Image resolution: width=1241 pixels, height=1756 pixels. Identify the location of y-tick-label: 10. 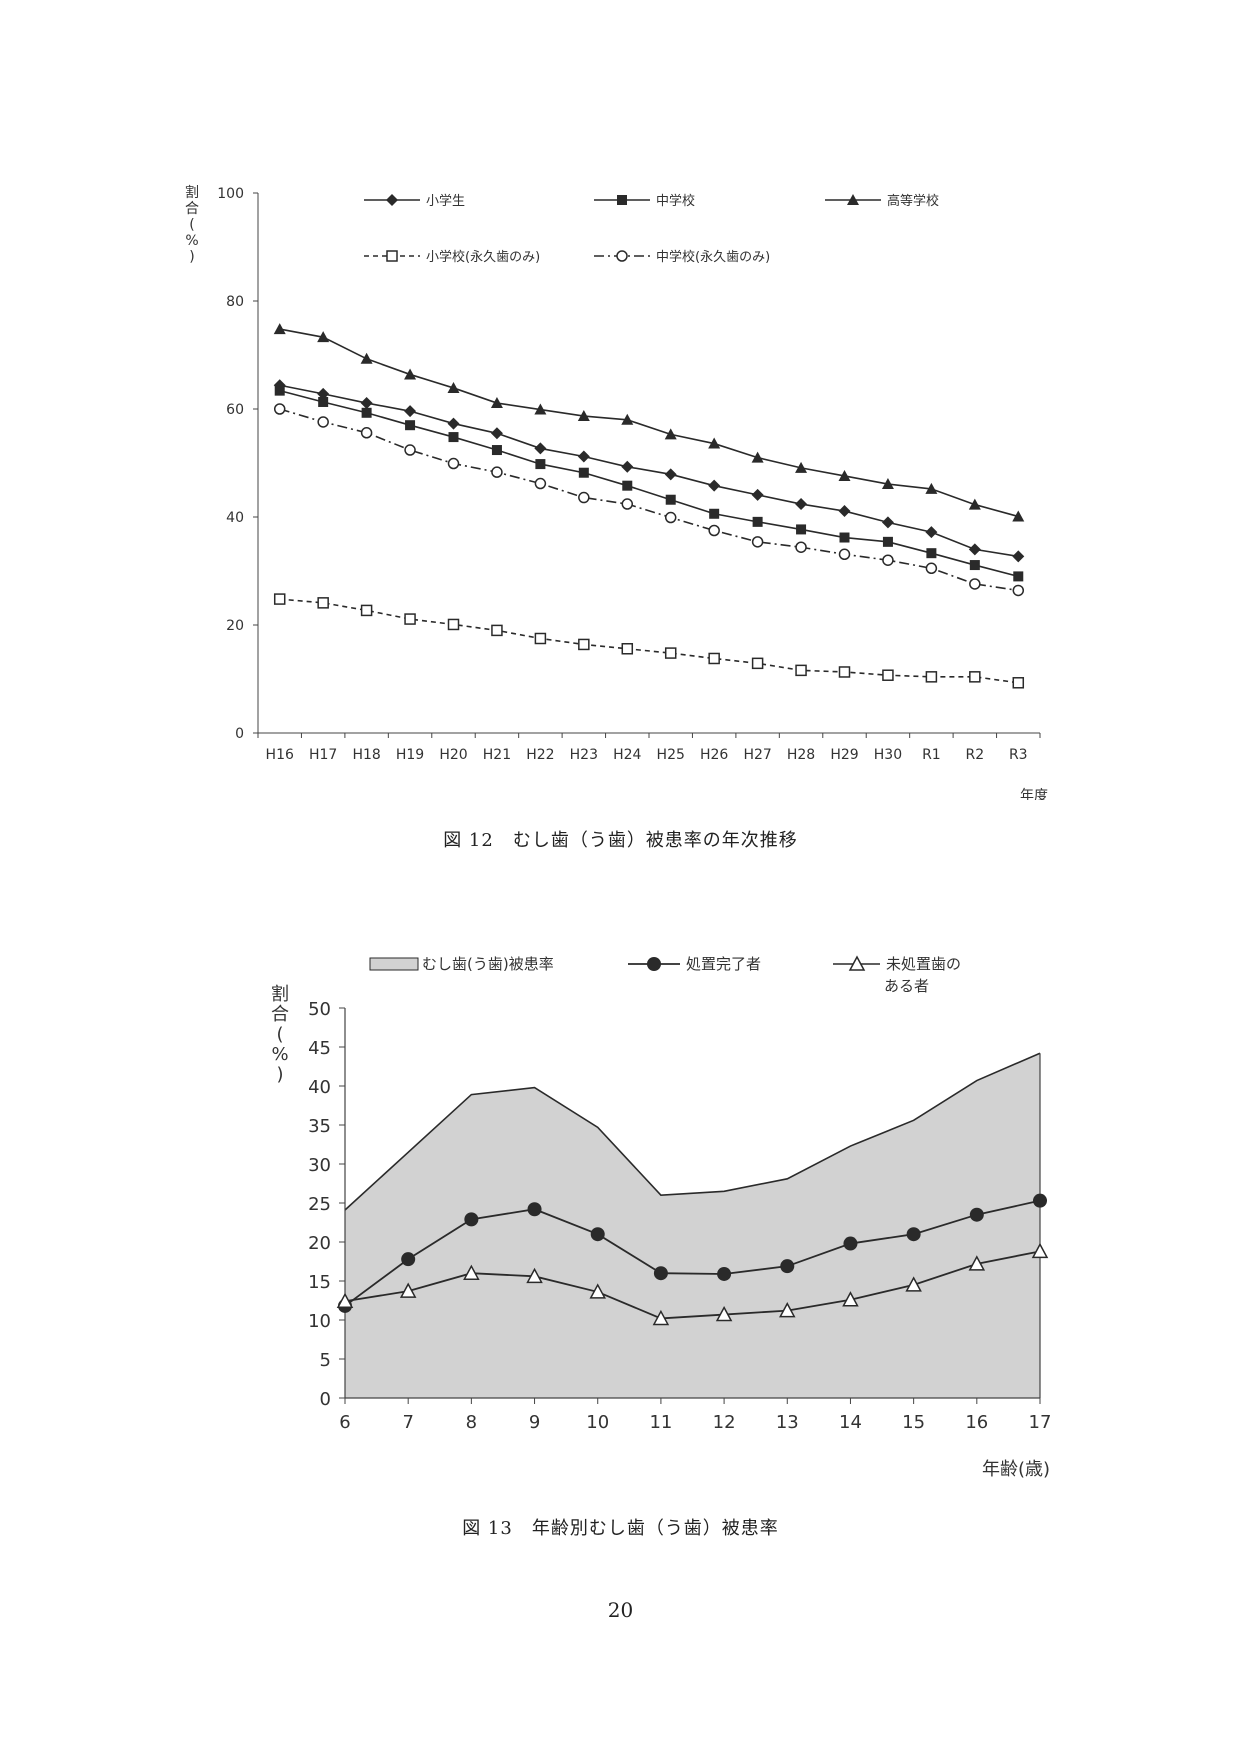
(319, 1321).